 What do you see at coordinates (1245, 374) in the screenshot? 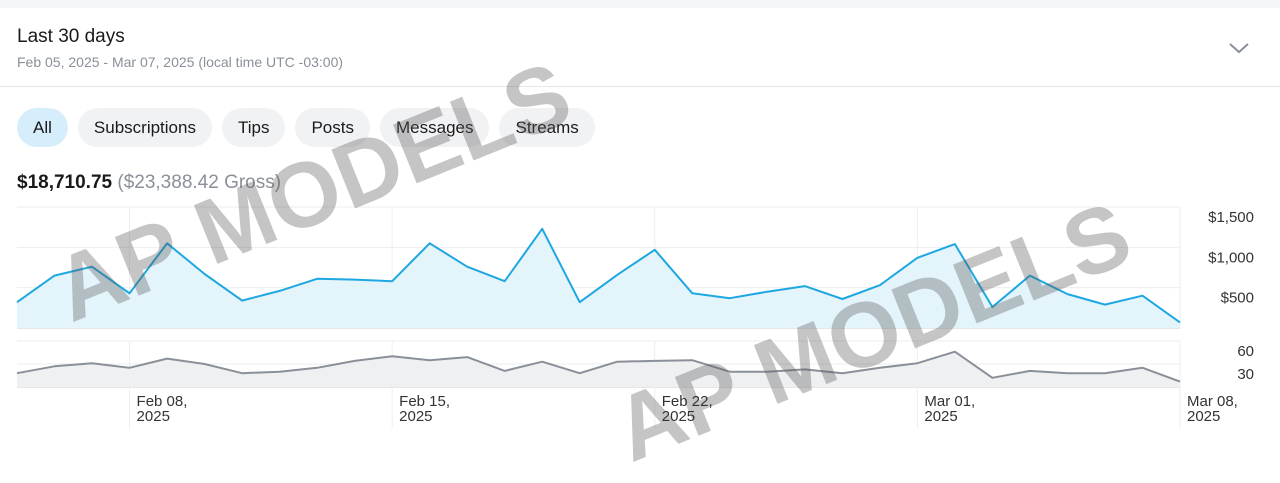
I see `y-tick-label: 30` at bounding box center [1245, 374].